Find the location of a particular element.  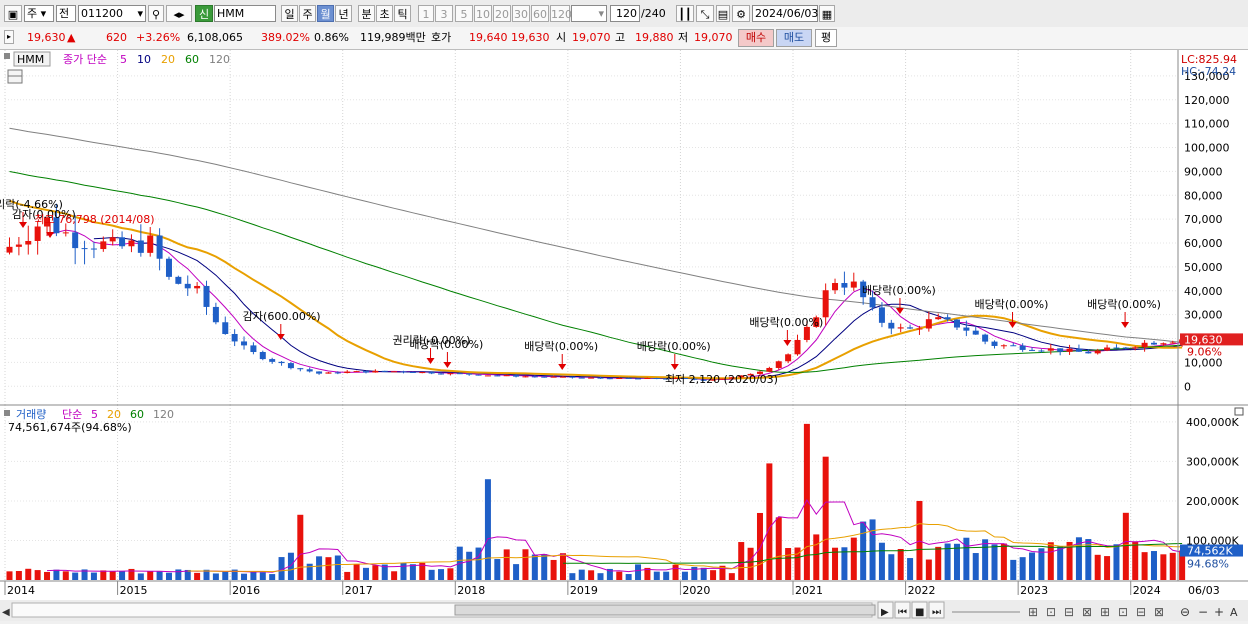

period-tab-3: 년 is located at coordinates (343, 13).